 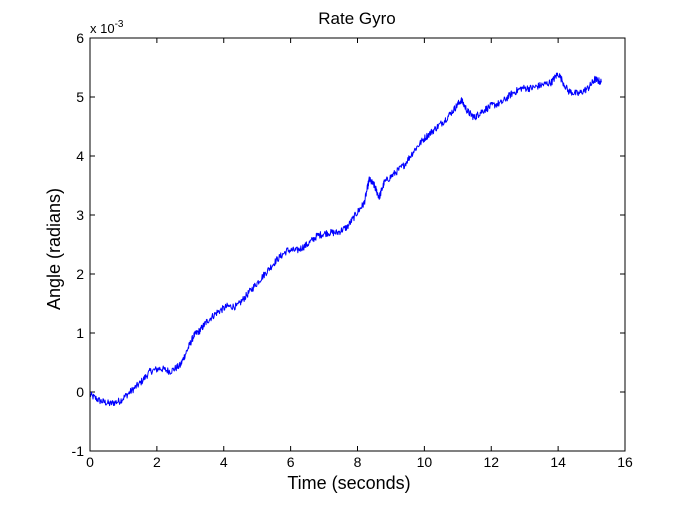 What do you see at coordinates (80, 38) in the screenshot?
I see `y-tick-label: 6` at bounding box center [80, 38].